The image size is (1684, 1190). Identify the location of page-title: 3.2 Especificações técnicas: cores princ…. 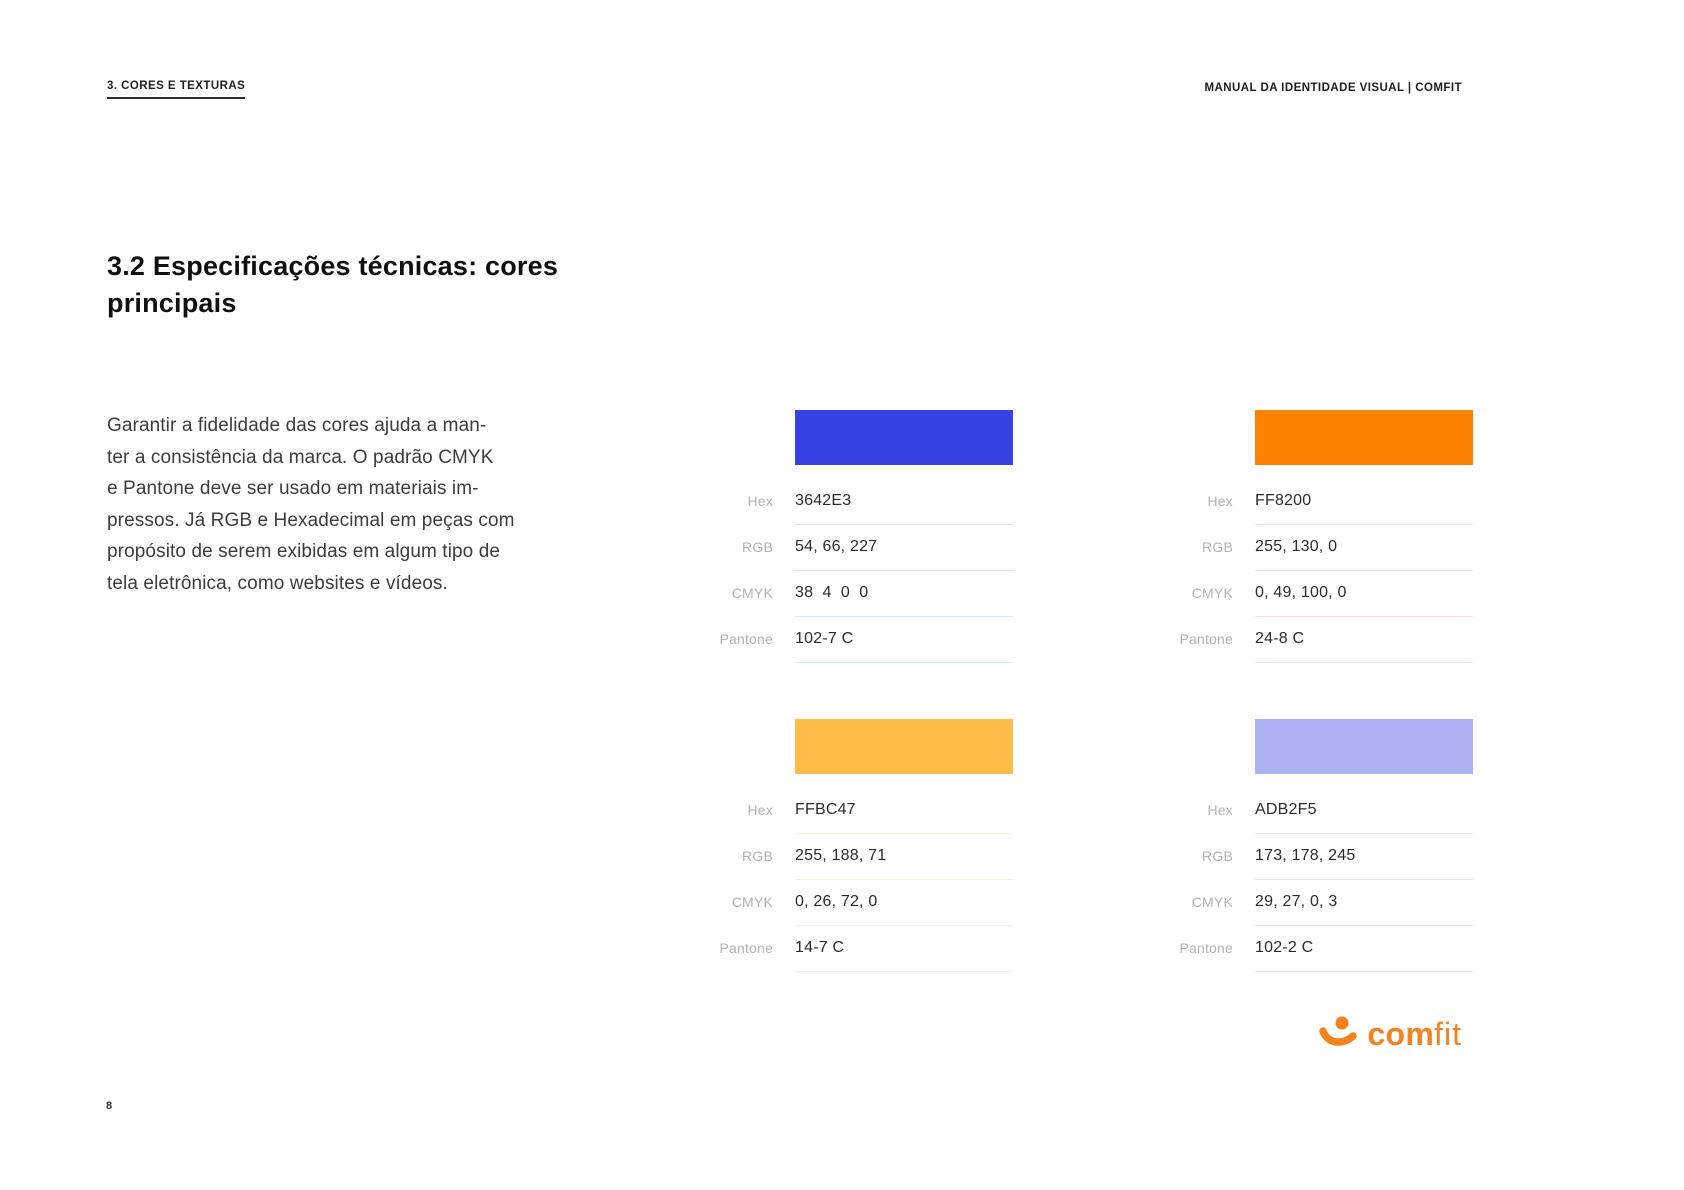
(332, 285).